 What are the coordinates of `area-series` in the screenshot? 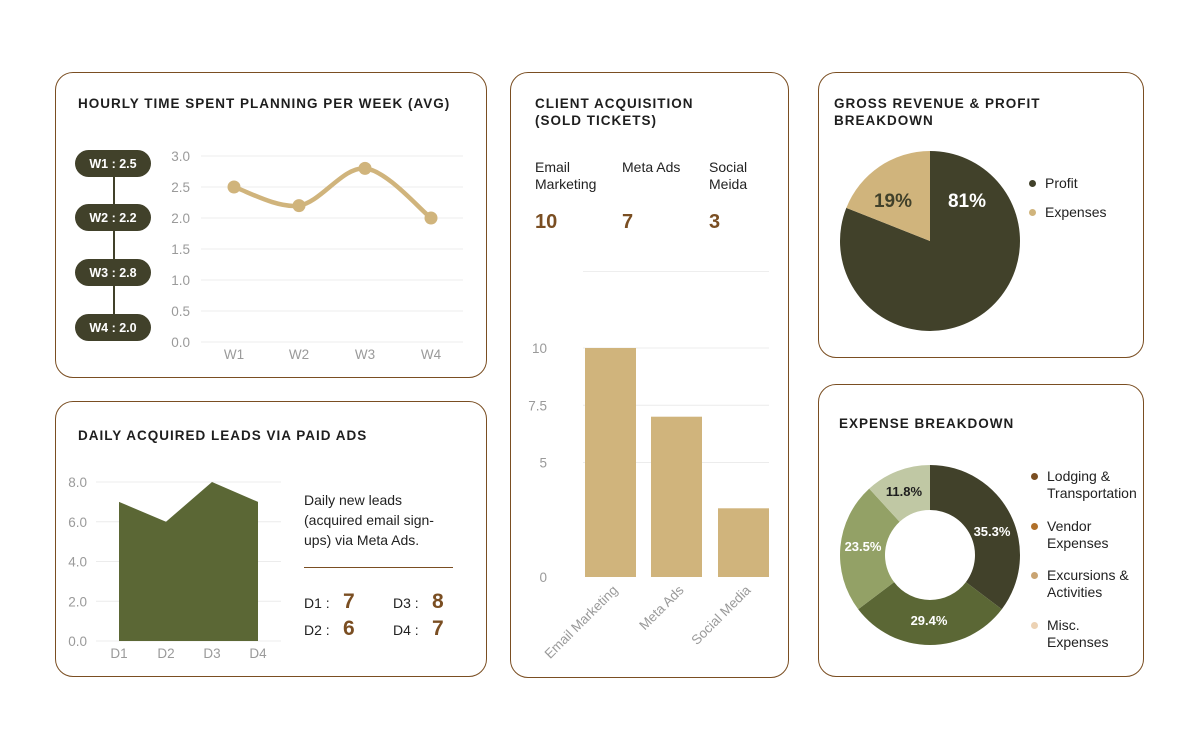 It's located at (188, 561).